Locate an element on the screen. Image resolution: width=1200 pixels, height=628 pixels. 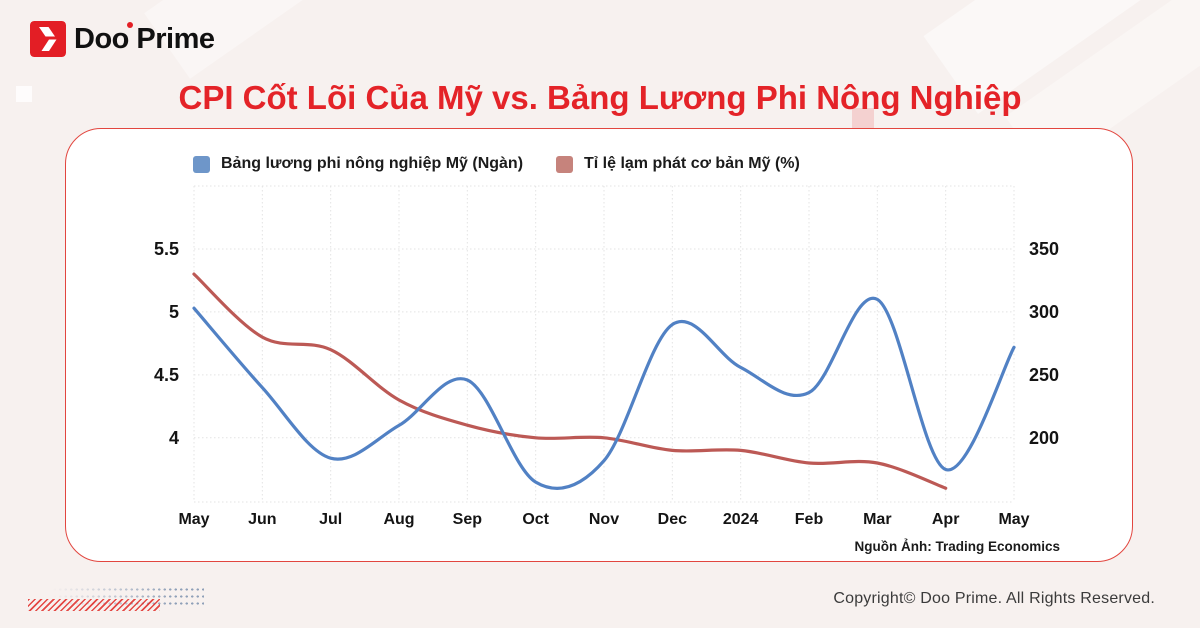
x-axis-label: Nov is located at coordinates (604, 519).